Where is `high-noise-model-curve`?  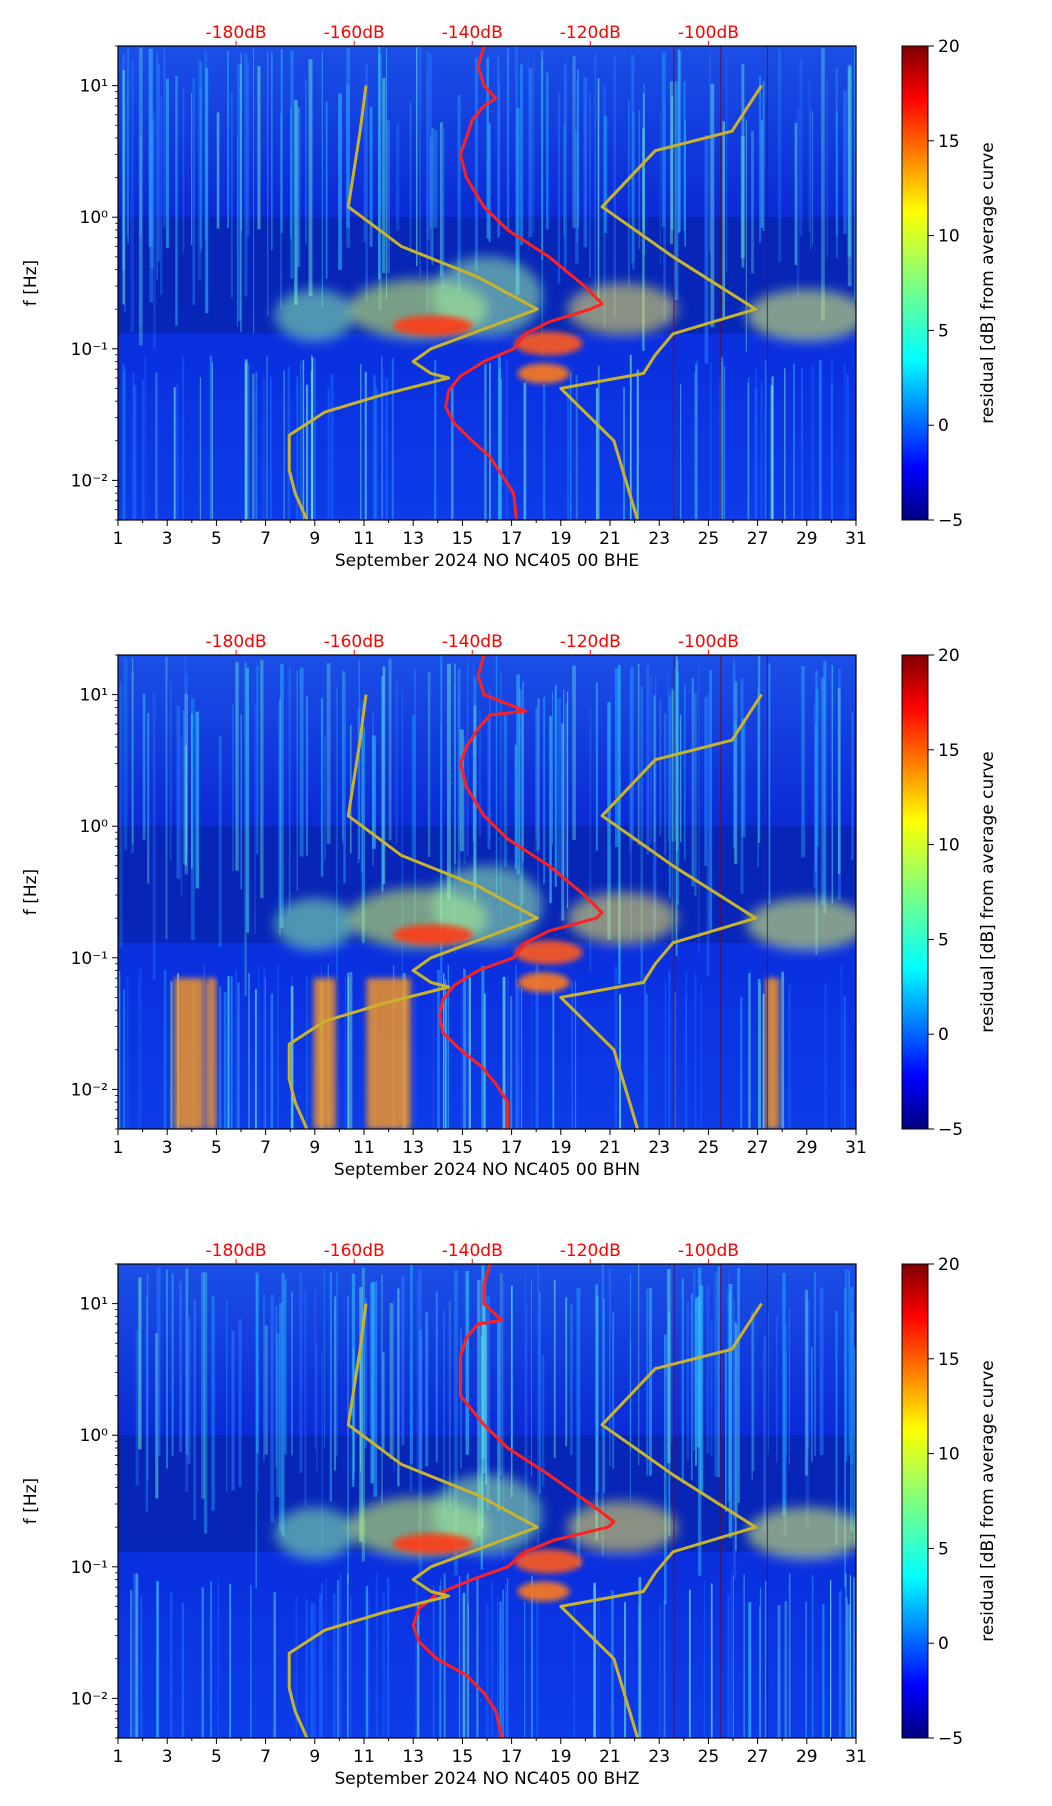
high-noise-model-curve is located at coordinates (661, 302).